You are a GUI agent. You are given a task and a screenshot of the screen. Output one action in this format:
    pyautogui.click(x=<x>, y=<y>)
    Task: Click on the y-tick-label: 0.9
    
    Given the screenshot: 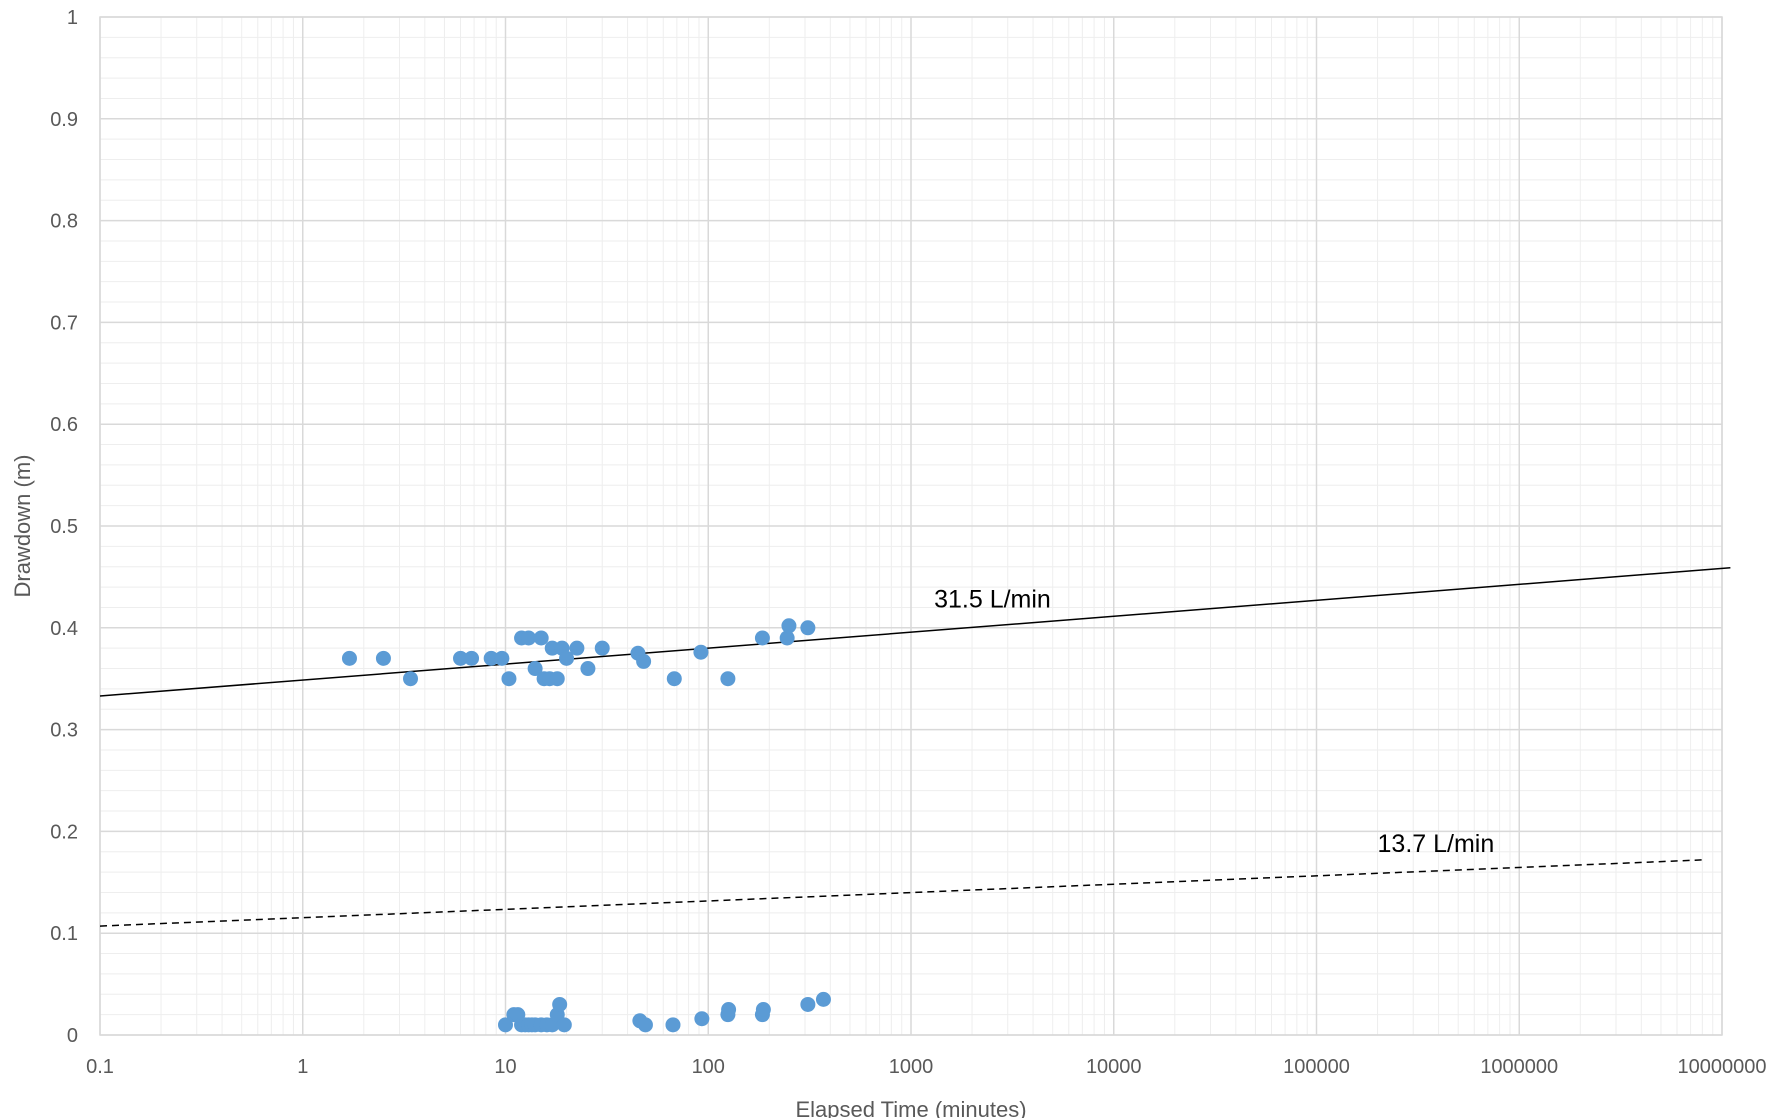 What is the action you would take?
    pyautogui.click(x=64, y=120)
    